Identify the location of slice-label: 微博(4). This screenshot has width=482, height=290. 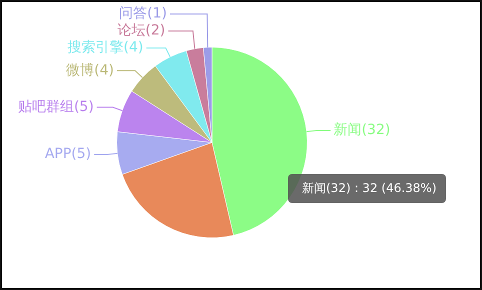
(90, 70).